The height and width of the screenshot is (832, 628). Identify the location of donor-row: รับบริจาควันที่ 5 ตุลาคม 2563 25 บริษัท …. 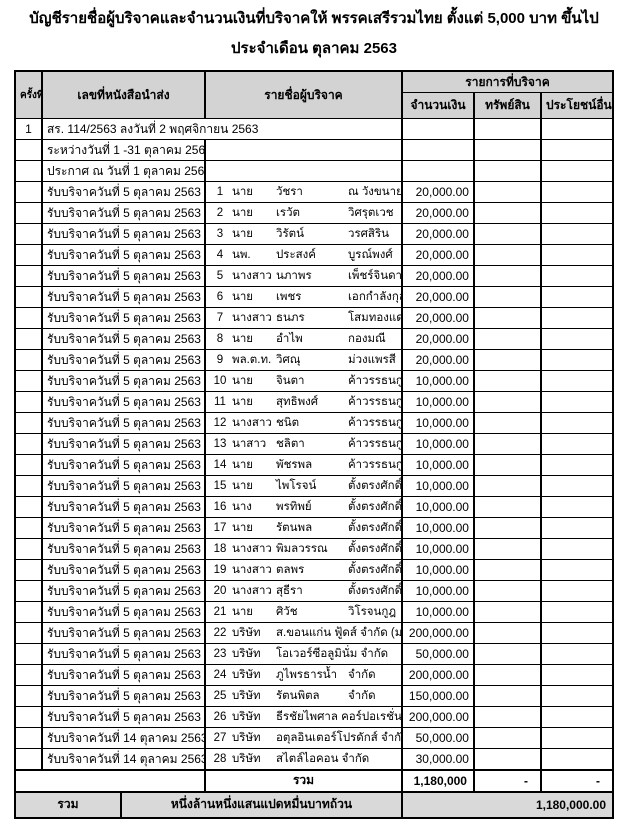
(314, 696).